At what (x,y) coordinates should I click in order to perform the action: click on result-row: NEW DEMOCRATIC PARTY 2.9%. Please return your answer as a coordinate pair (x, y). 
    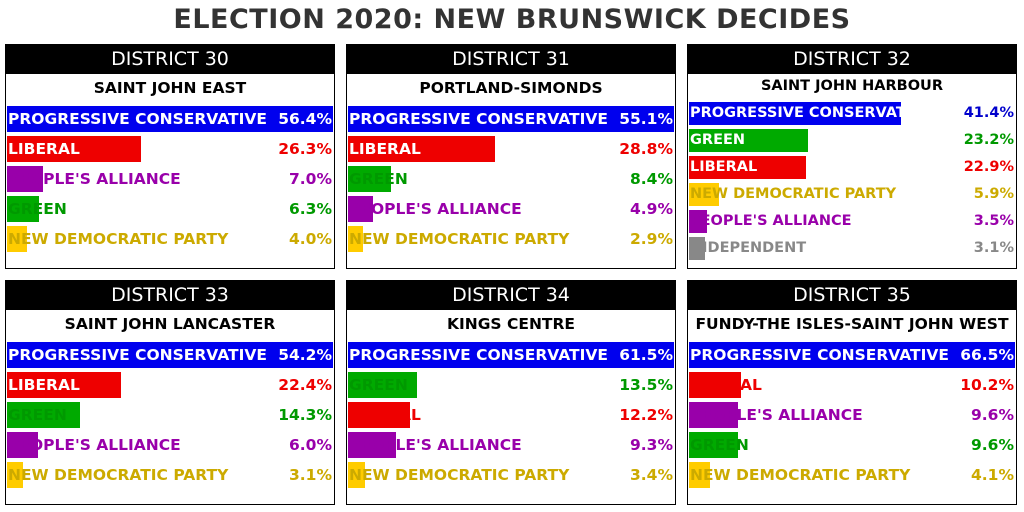
    Looking at the image, I should click on (511, 239).